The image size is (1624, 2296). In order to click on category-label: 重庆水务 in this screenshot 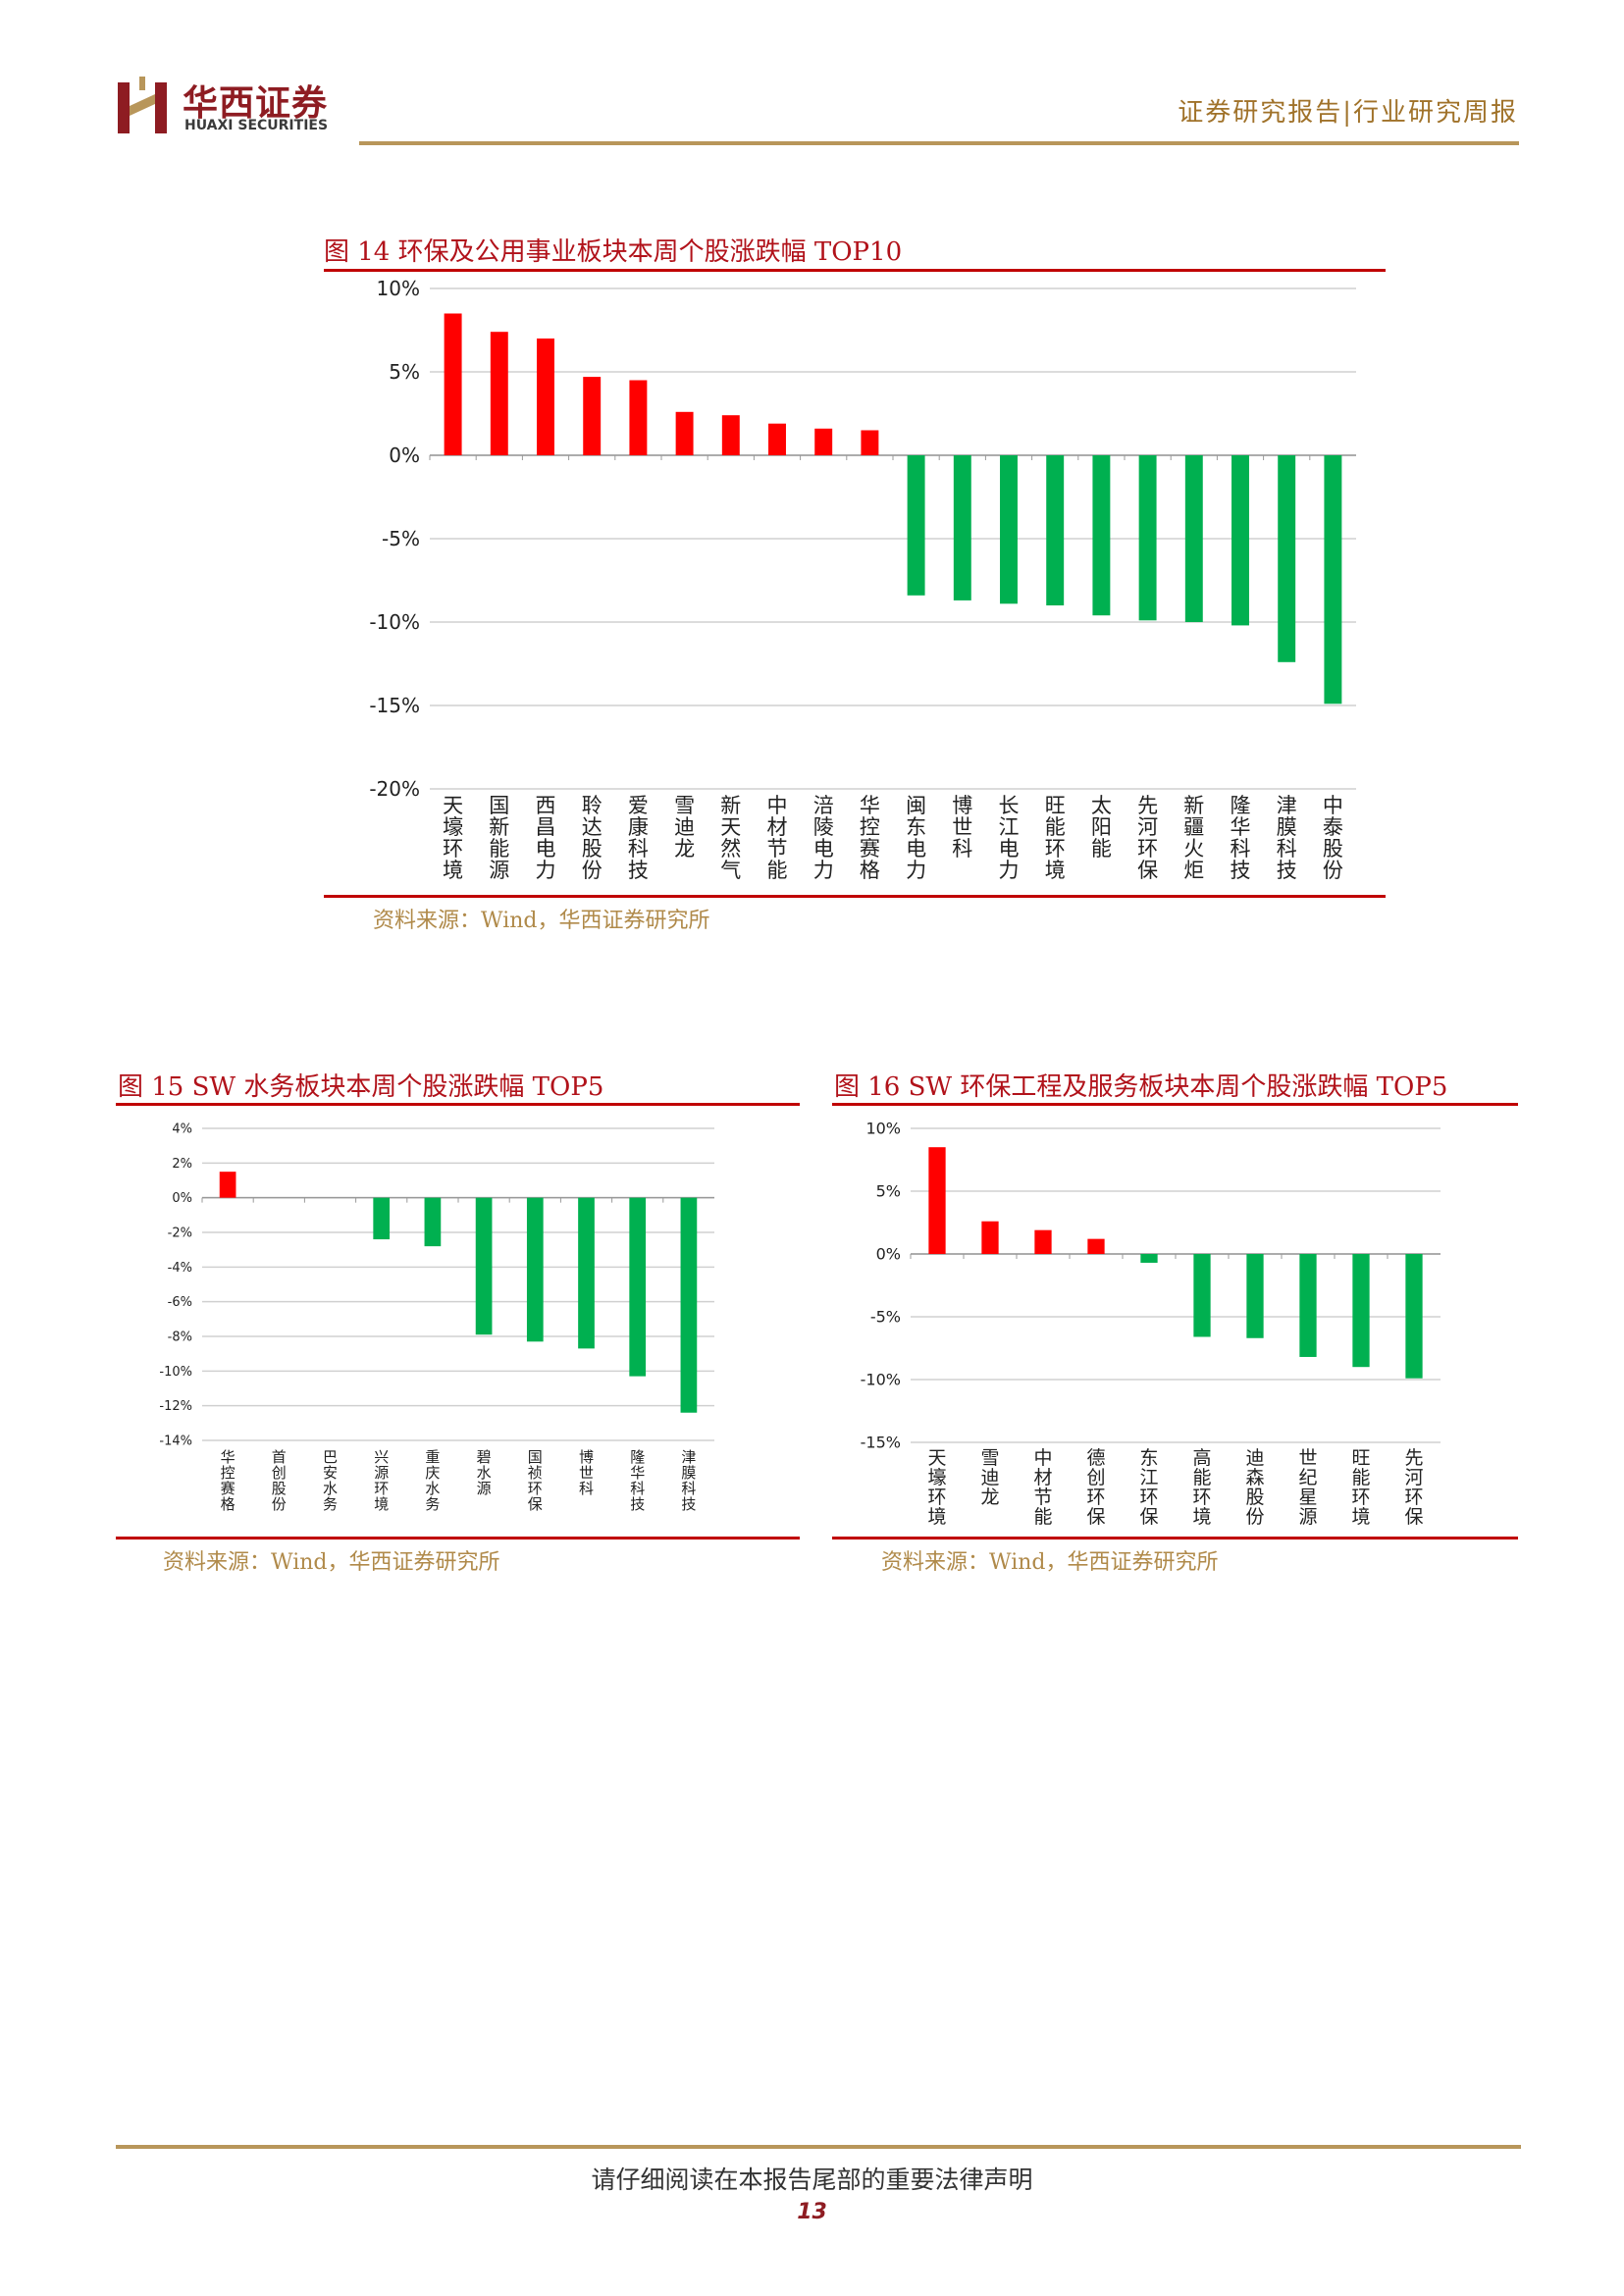, I will do `click(432, 1480)`.